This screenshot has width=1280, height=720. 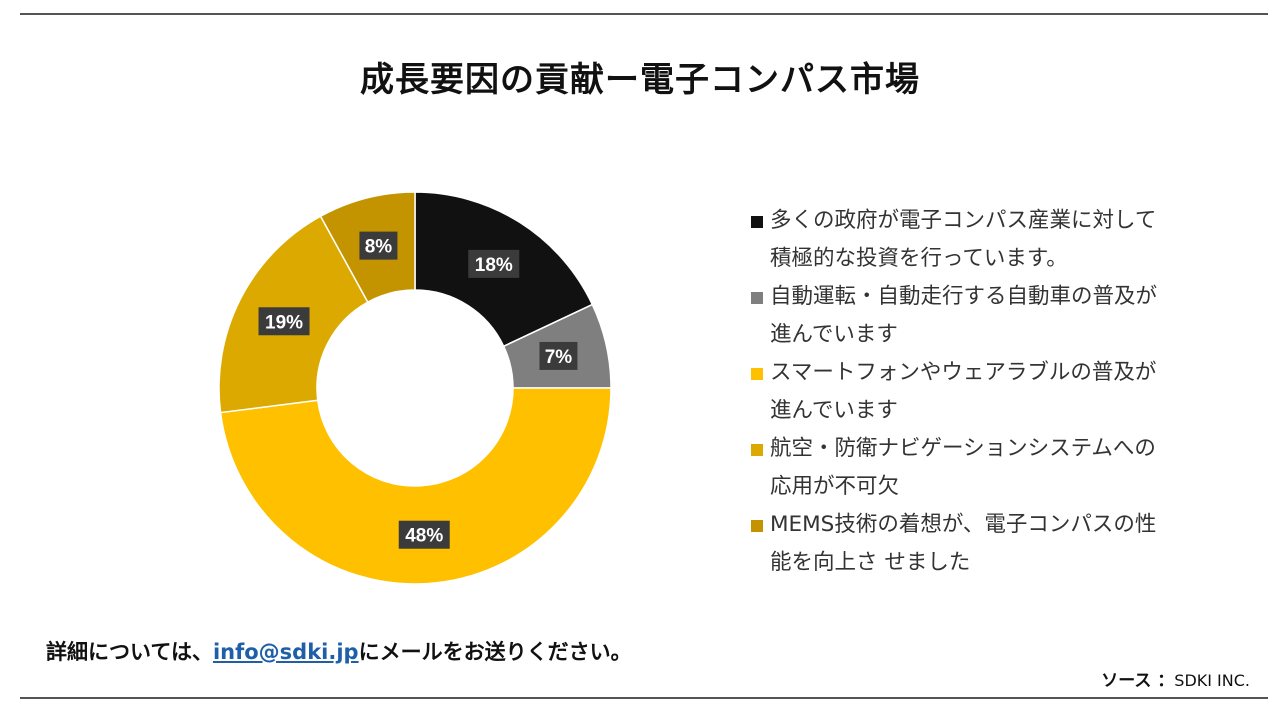 What do you see at coordinates (415, 486) in the screenshot?
I see `donut-slice` at bounding box center [415, 486].